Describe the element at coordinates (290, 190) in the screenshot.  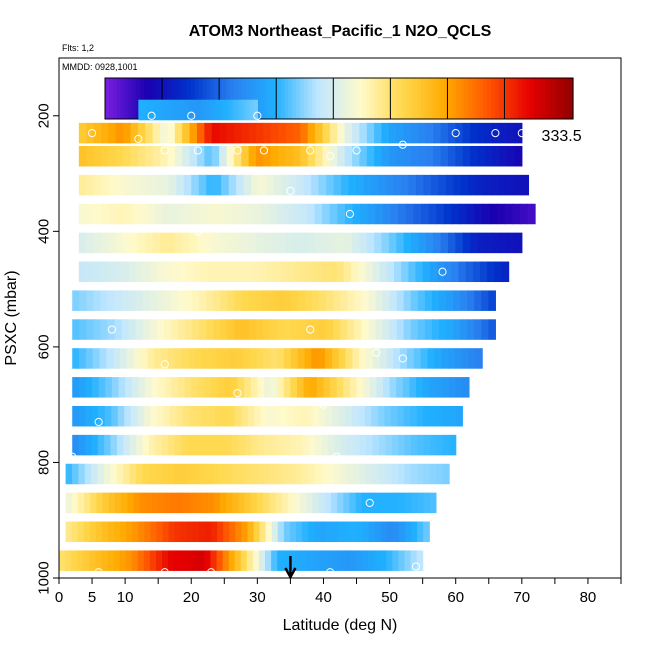
I see `sample-point` at that location.